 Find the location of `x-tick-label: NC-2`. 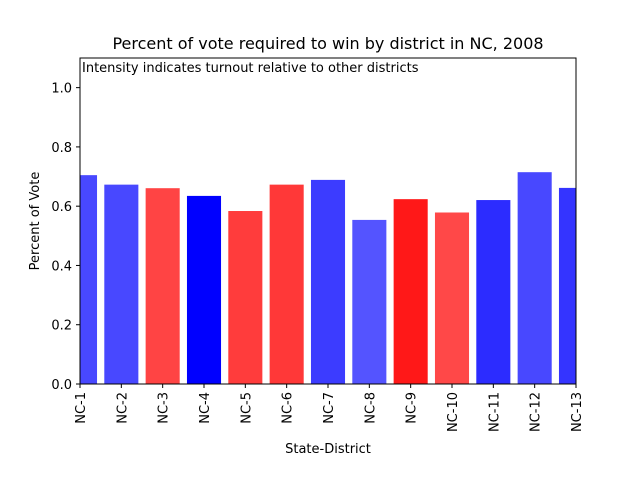

x-tick-label: NC-2 is located at coordinates (122, 408).